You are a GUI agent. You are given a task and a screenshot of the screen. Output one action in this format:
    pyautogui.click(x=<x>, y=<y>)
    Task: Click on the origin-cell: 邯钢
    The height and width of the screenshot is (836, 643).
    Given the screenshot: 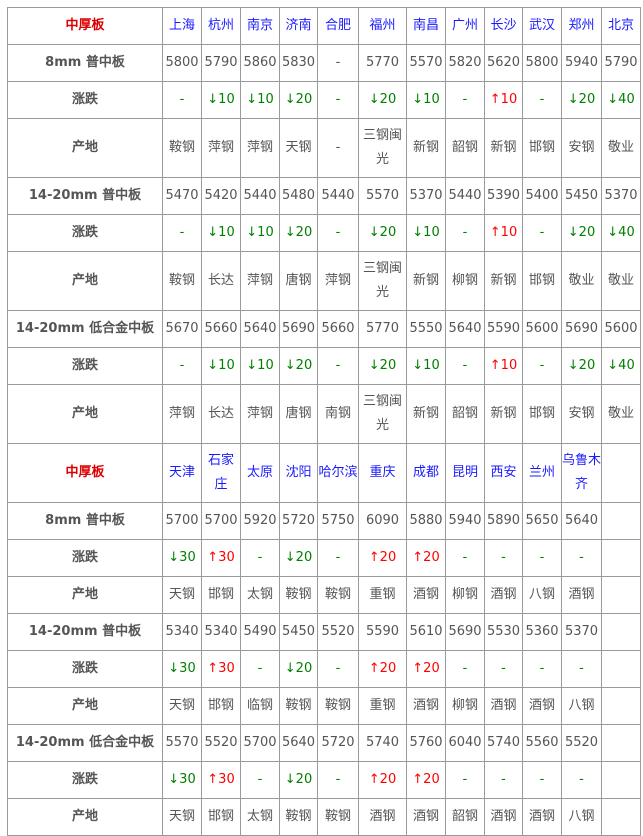 What is the action you would take?
    pyautogui.click(x=221, y=706)
    